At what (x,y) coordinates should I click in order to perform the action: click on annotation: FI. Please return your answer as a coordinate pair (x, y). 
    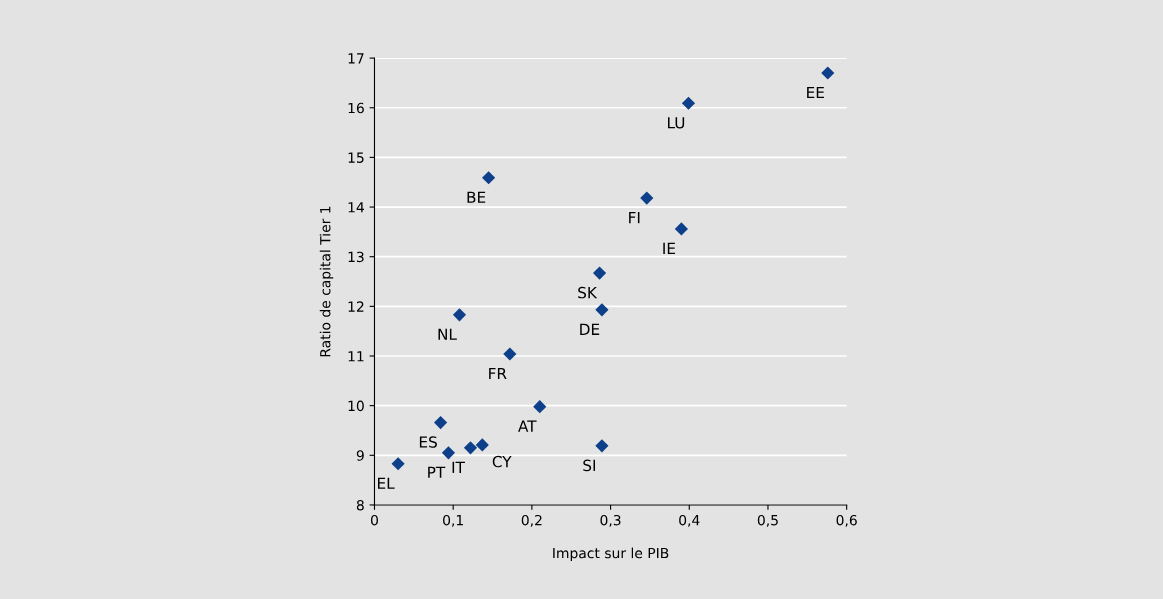
    Looking at the image, I should click on (634, 218).